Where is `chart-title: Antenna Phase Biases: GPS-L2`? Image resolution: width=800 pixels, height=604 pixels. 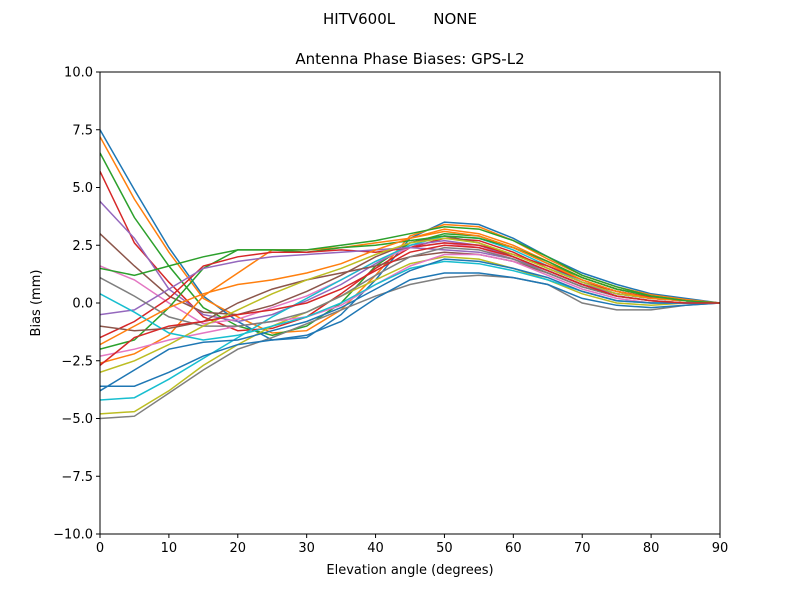 chart-title: Antenna Phase Biases: GPS-L2 is located at coordinates (409, 59).